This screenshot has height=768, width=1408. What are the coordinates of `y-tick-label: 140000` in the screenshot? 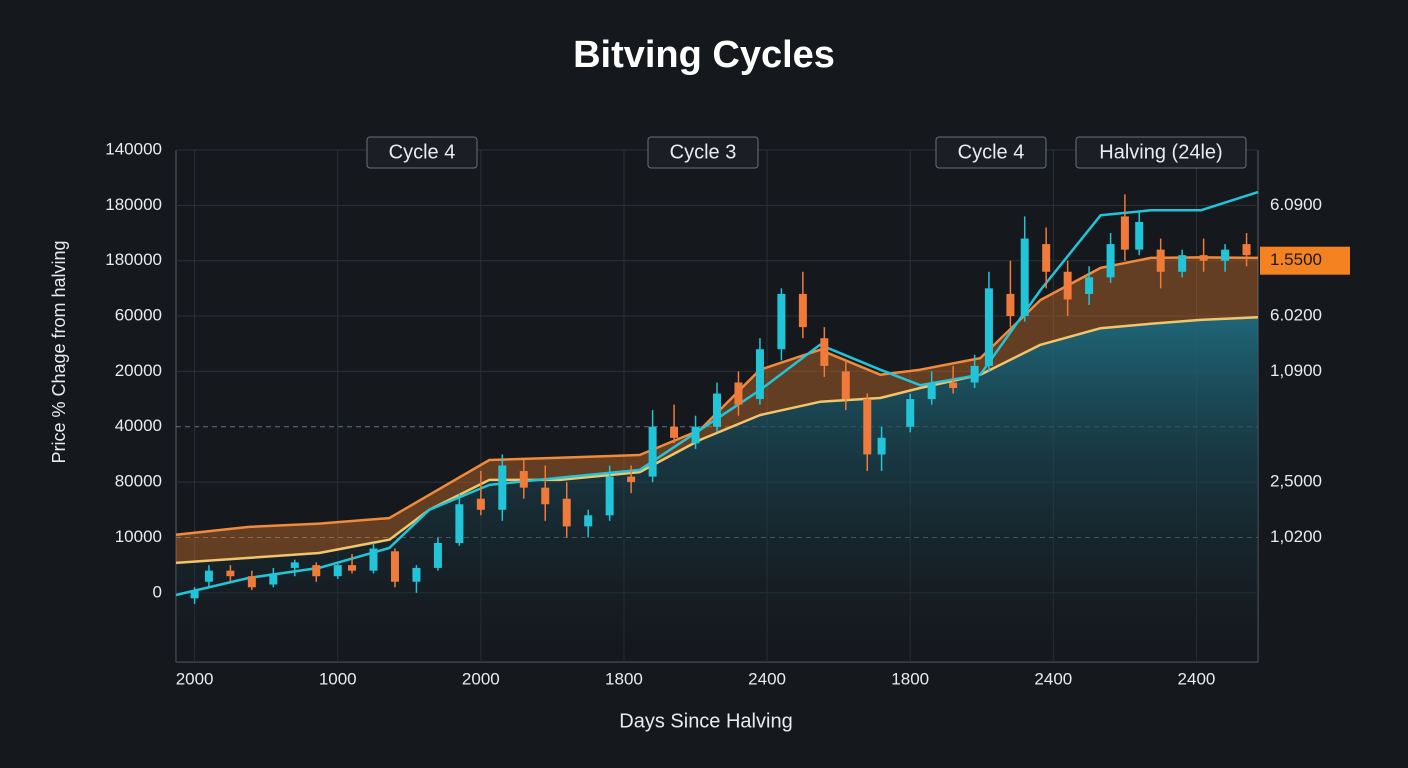 It's located at (133, 148).